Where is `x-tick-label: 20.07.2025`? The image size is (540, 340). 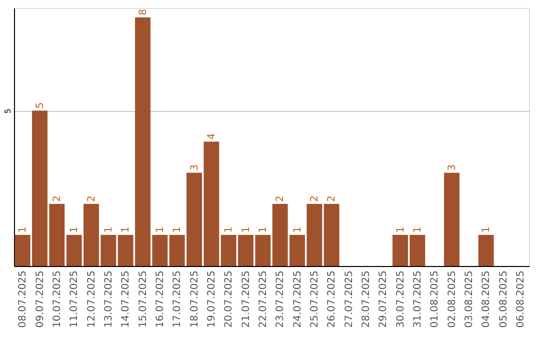
x-tick-label: 20.07.2025 is located at coordinates (229, 299).